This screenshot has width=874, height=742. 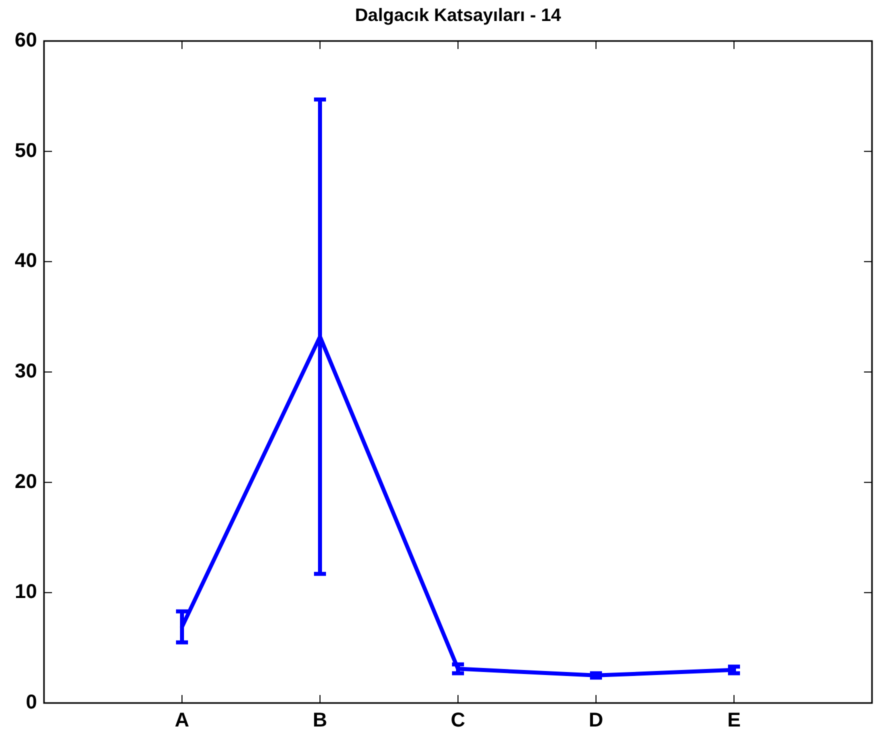 I want to click on x-tick-label: C, so click(x=458, y=721).